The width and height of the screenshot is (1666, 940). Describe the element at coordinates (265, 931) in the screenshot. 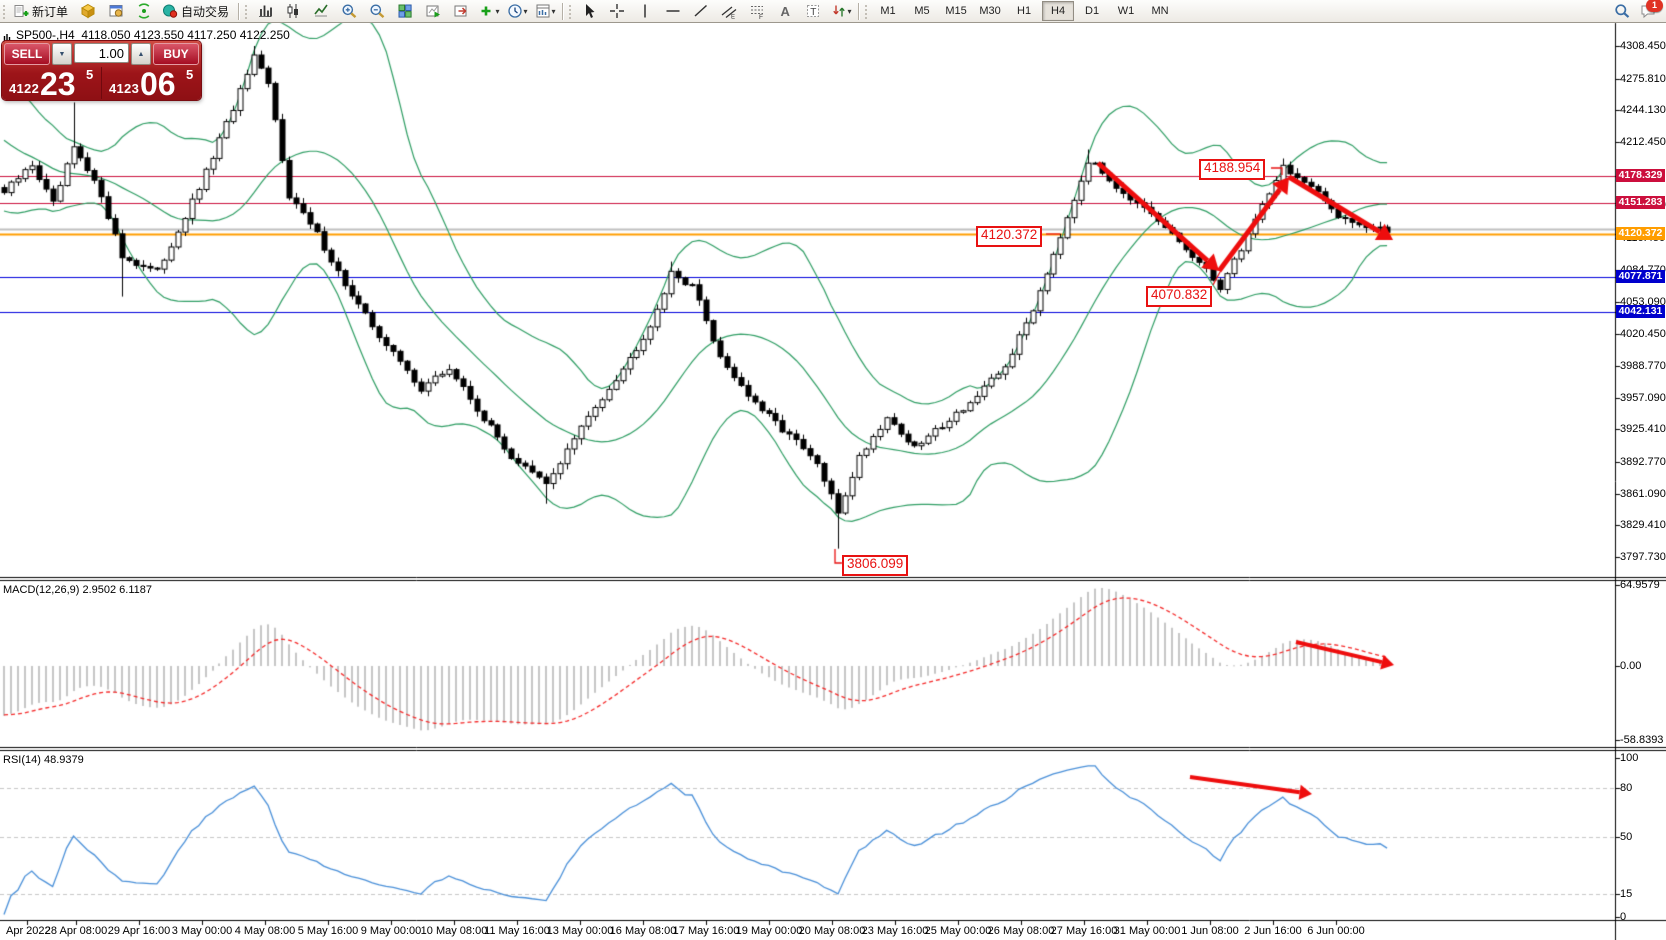

I see `time-axis-label: 4 May 08:00` at that location.